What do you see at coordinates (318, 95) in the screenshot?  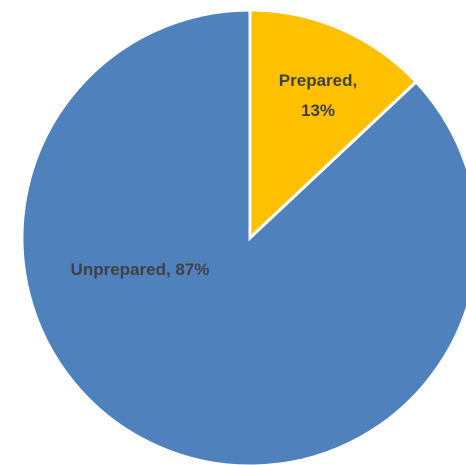 I see `pie-label-prepared: Prepared, 13%` at bounding box center [318, 95].